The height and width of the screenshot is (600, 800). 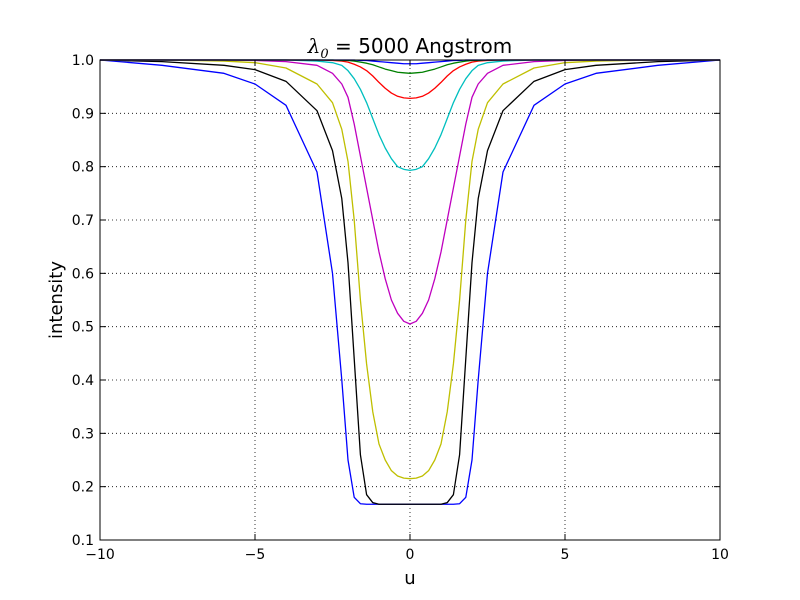 What do you see at coordinates (56, 300) in the screenshot?
I see `y-axis-label: intensity` at bounding box center [56, 300].